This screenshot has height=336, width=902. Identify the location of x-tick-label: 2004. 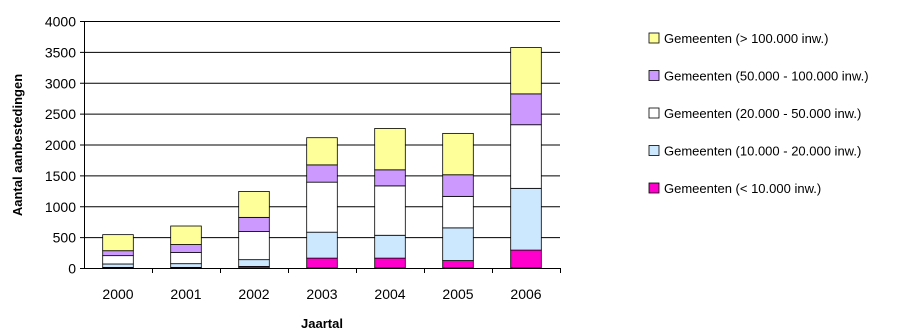
(389, 294).